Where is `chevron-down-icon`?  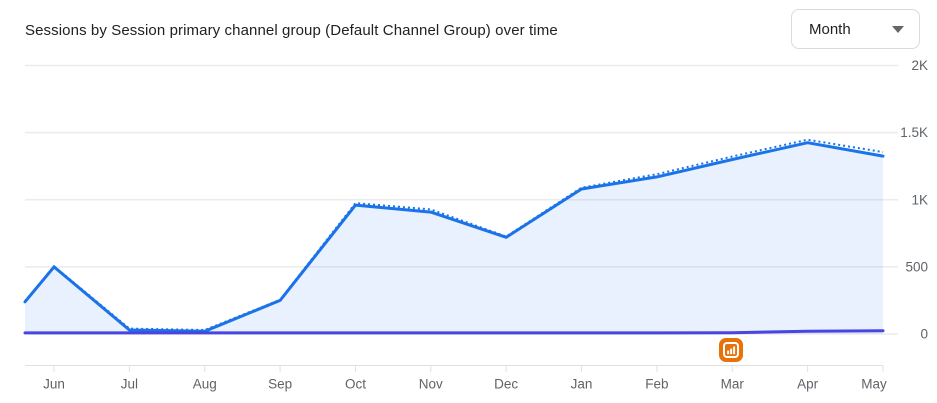
chevron-down-icon is located at coordinates (898, 29).